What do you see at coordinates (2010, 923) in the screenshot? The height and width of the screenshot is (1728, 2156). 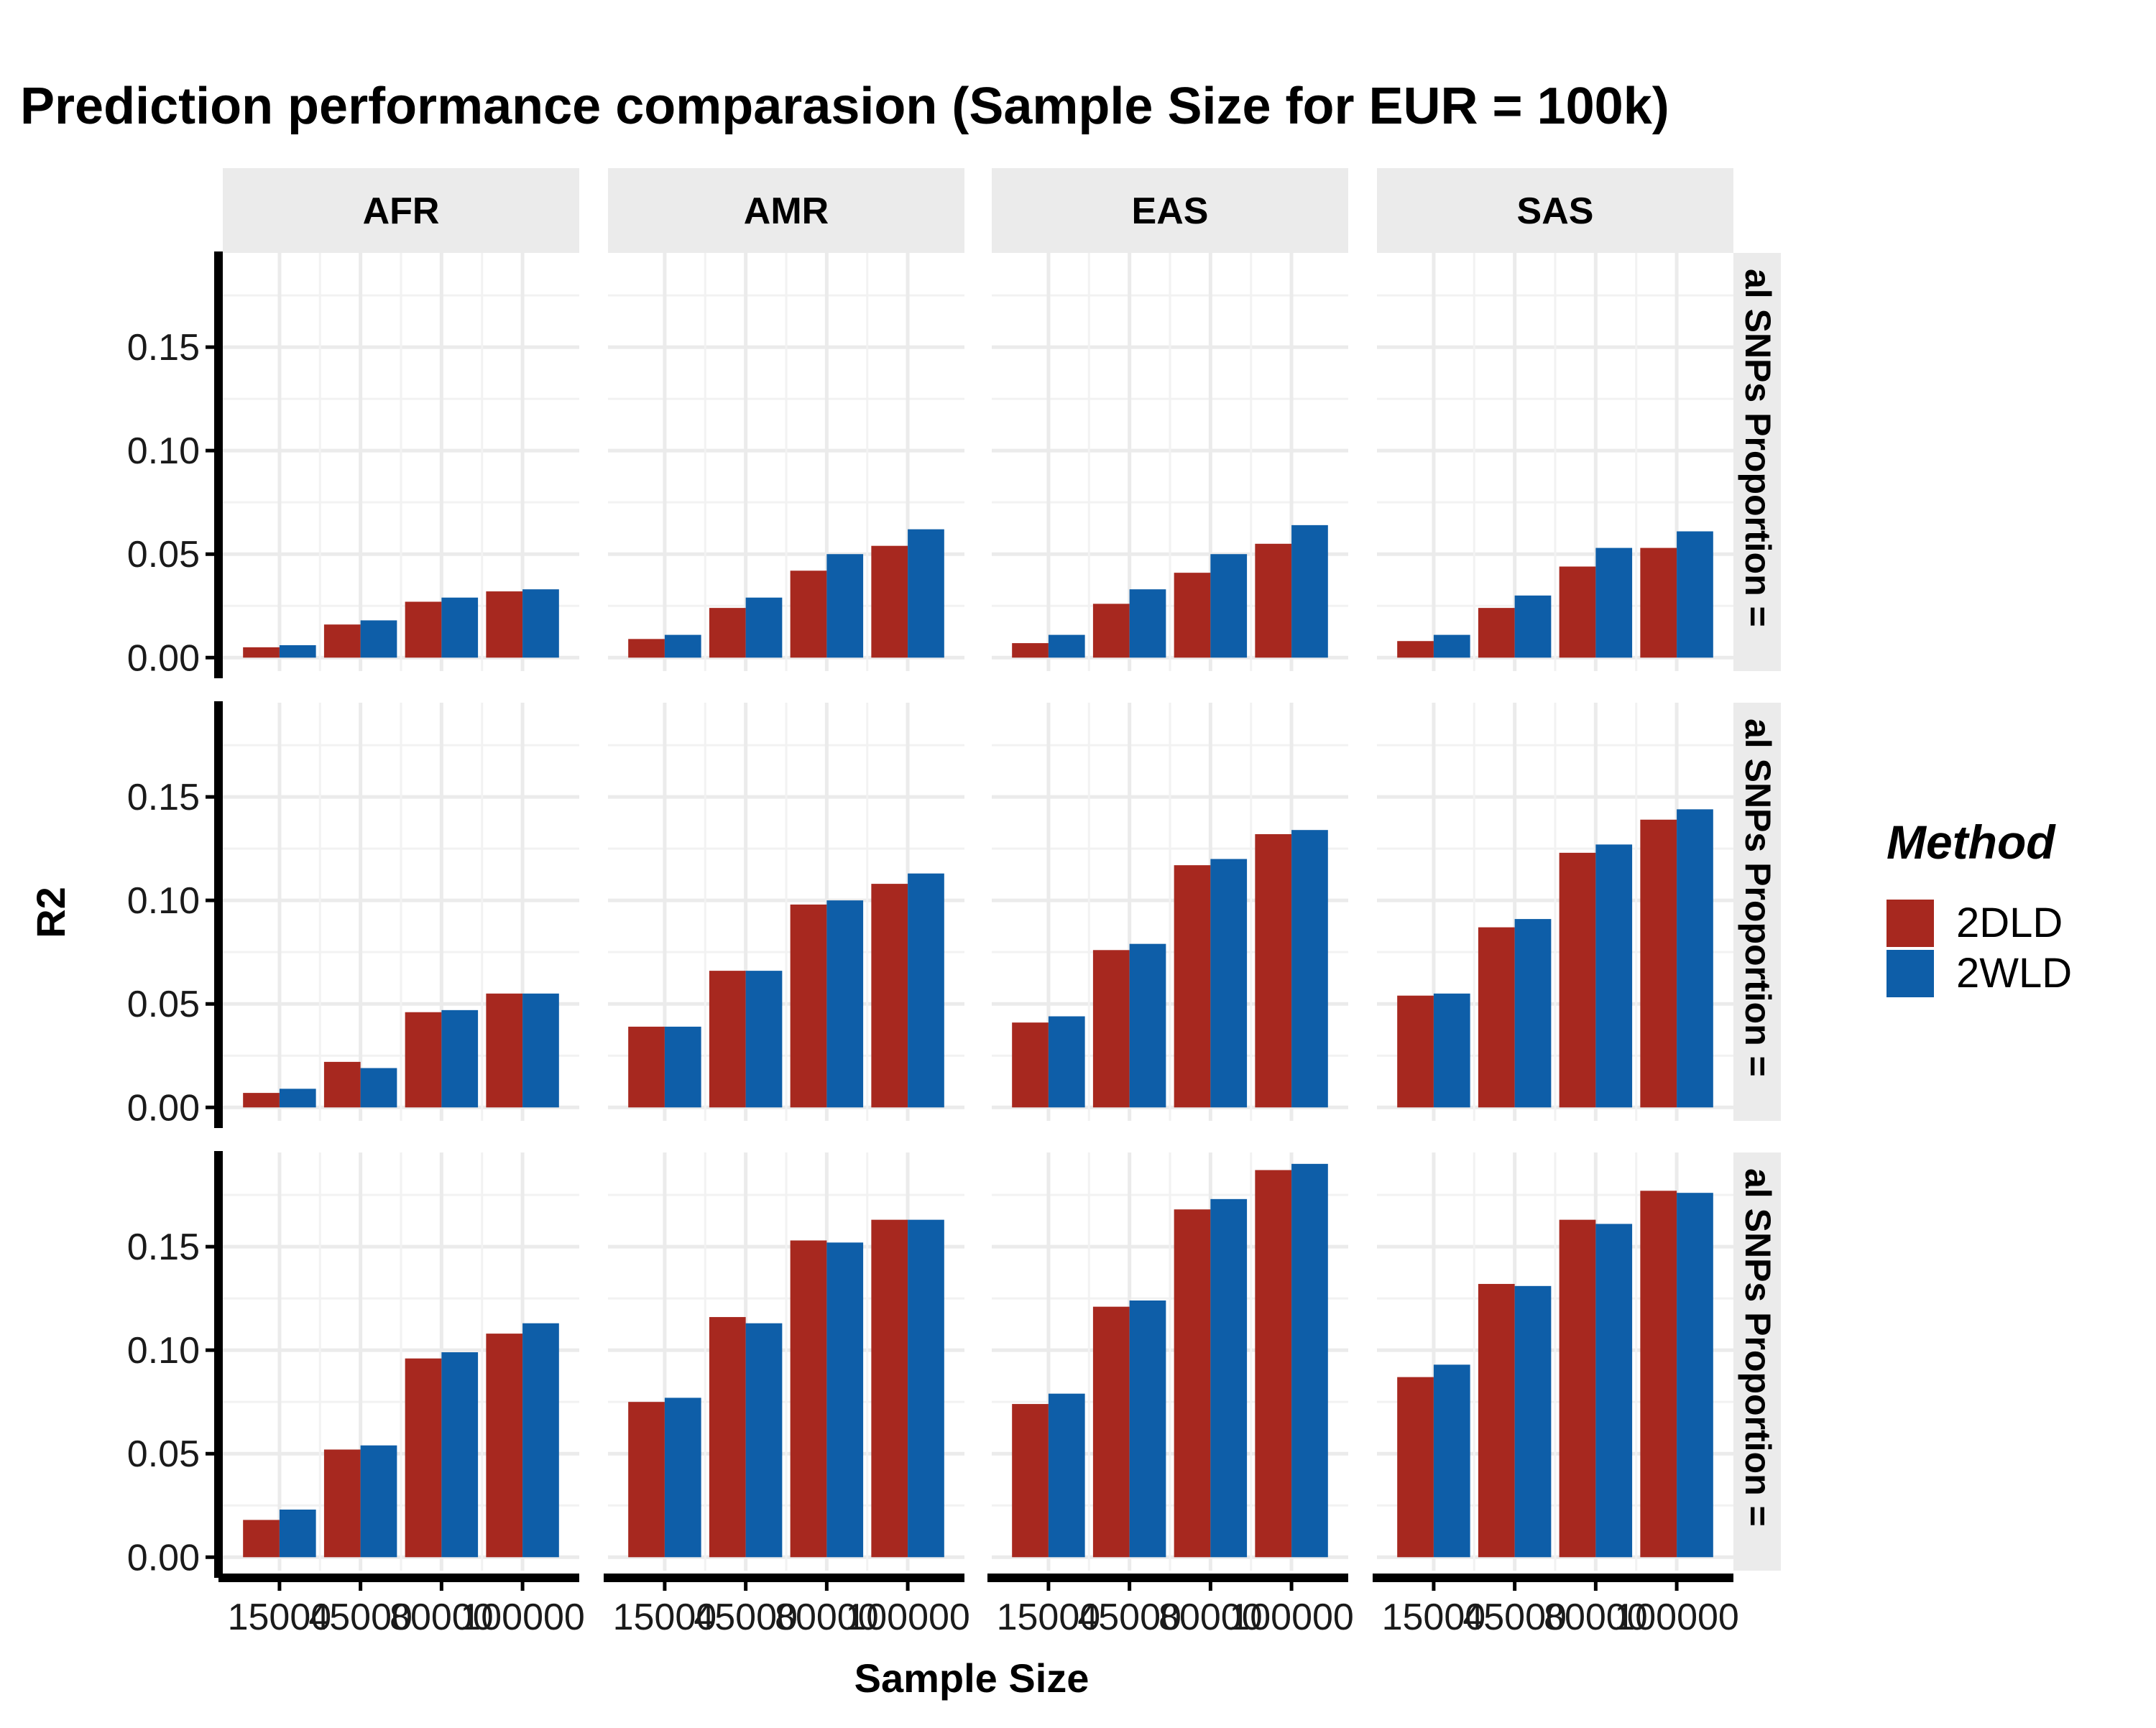 I see `legend-label-2dld: 2DLD` at bounding box center [2010, 923].